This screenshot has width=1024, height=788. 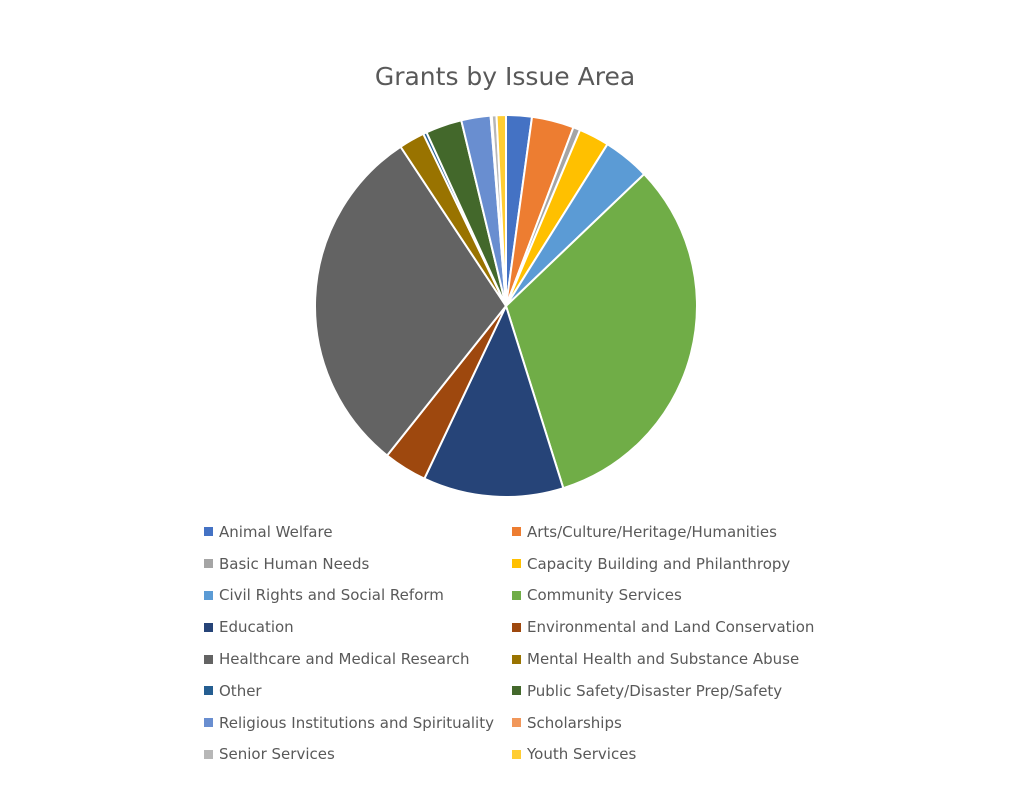 I want to click on legend-item: Scholarships, so click(x=666, y=723).